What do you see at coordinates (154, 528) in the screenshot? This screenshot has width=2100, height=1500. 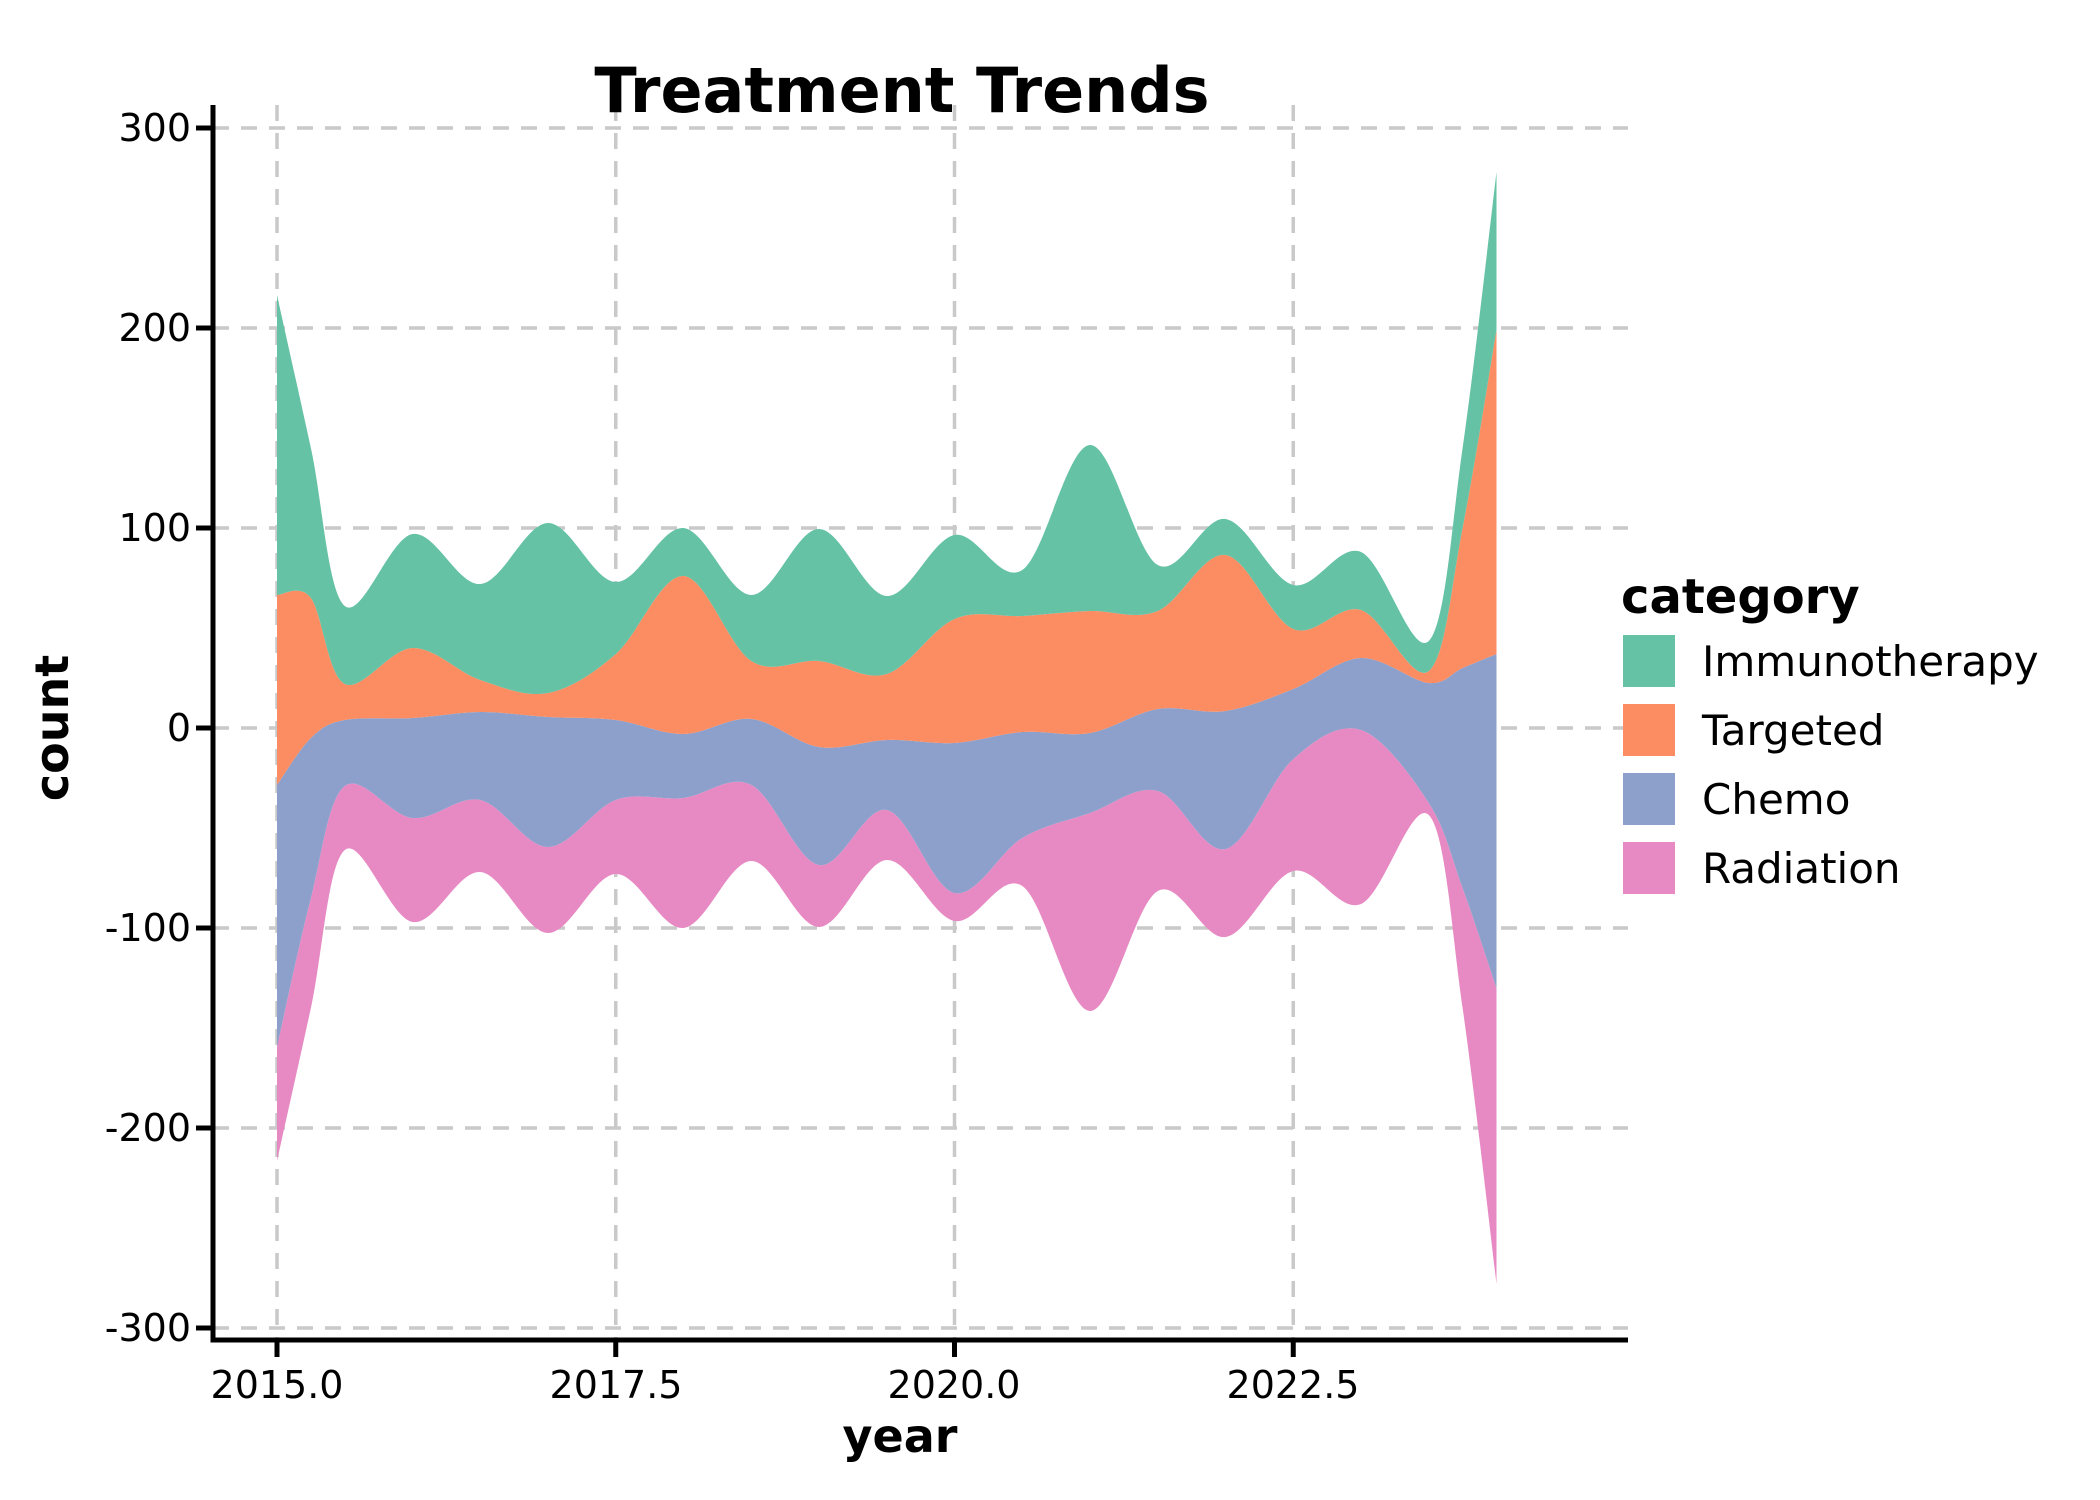 I see `y-tick-100: 100` at bounding box center [154, 528].